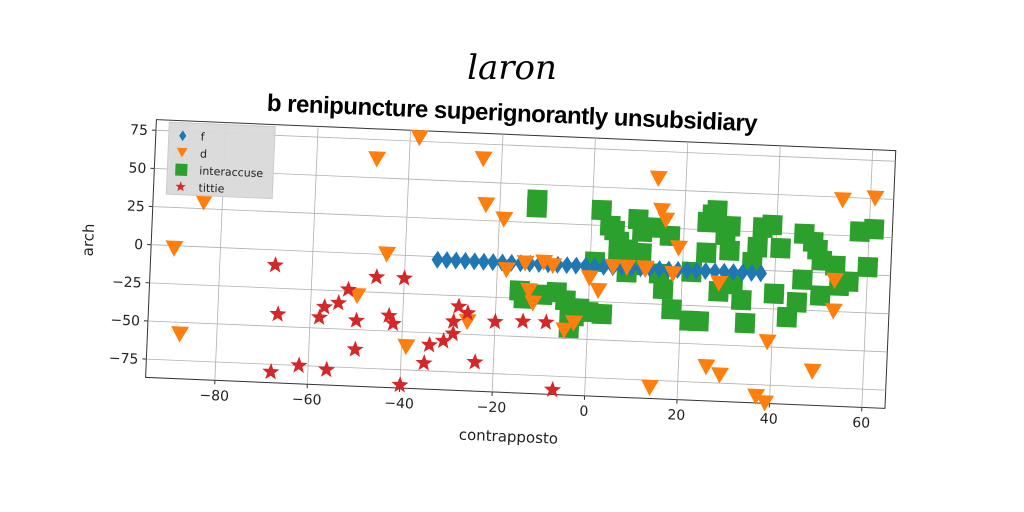 The height and width of the screenshot is (512, 1024). I want to click on header-text: laron, so click(512, 68).